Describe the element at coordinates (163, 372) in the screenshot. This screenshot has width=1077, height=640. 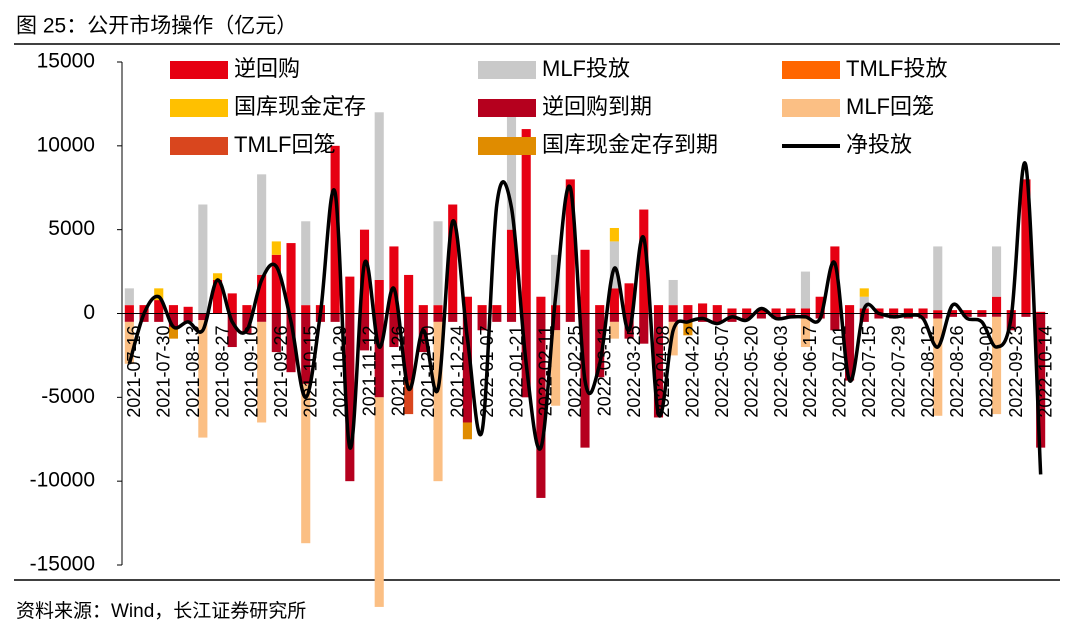
I see `x-tick-label: 2021-07-30` at that location.